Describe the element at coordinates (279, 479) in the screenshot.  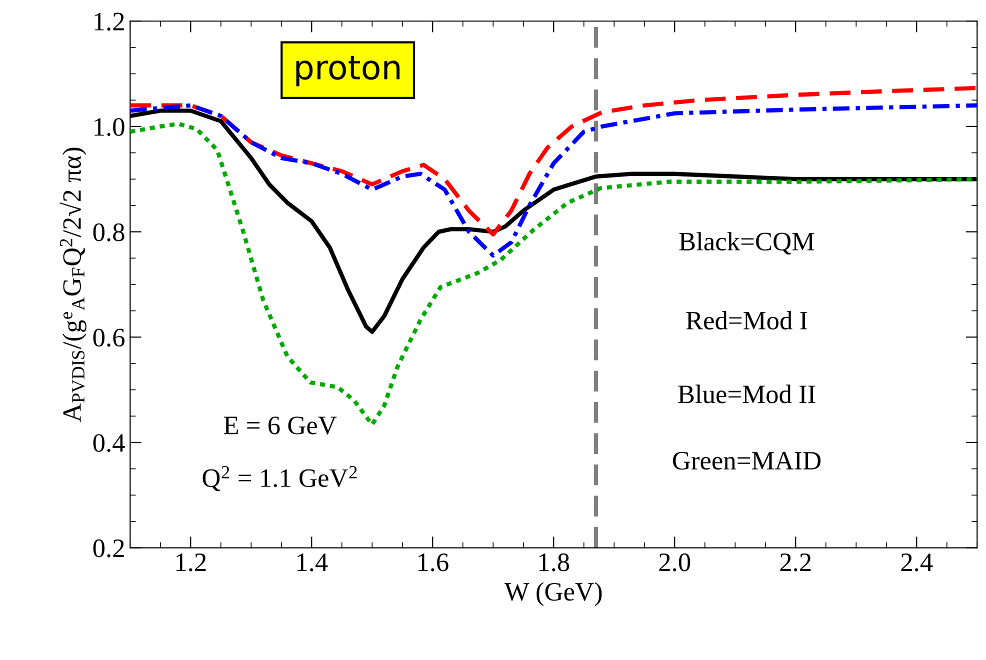
I see `annotation: Q$^{2}$ = 1.1 GeV$^{2}$` at that location.